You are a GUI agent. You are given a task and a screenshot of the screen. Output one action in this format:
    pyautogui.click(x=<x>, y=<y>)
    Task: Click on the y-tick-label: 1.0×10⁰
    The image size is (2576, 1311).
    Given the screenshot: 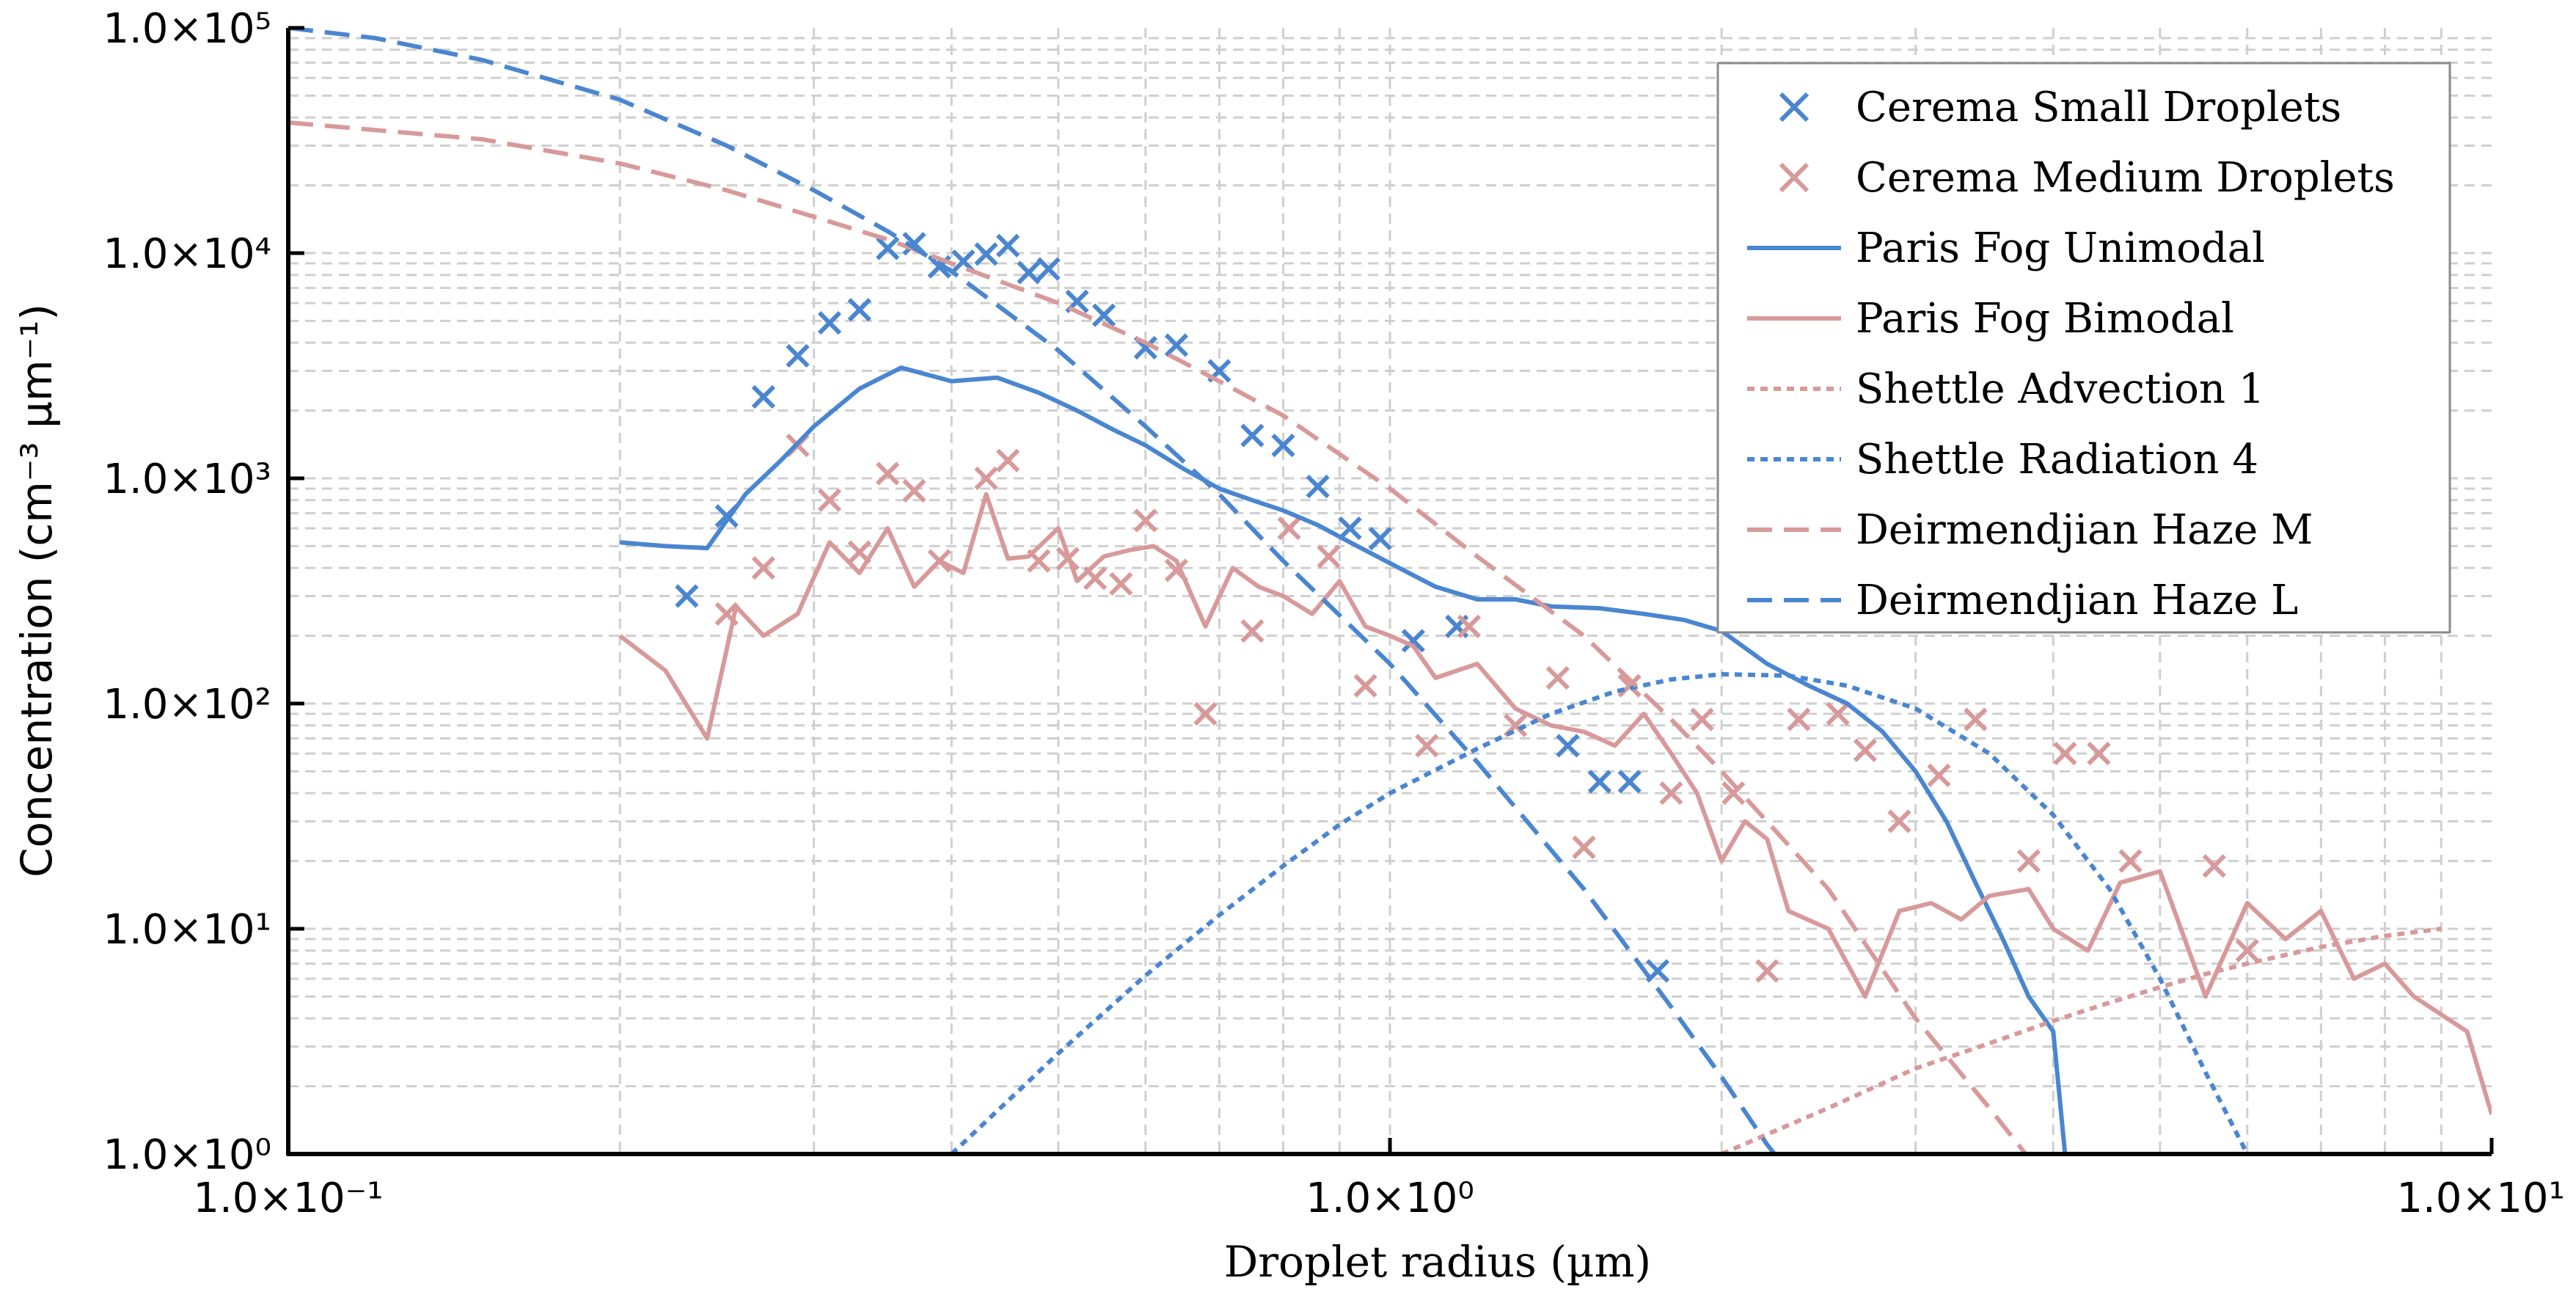 What is the action you would take?
    pyautogui.click(x=187, y=1155)
    